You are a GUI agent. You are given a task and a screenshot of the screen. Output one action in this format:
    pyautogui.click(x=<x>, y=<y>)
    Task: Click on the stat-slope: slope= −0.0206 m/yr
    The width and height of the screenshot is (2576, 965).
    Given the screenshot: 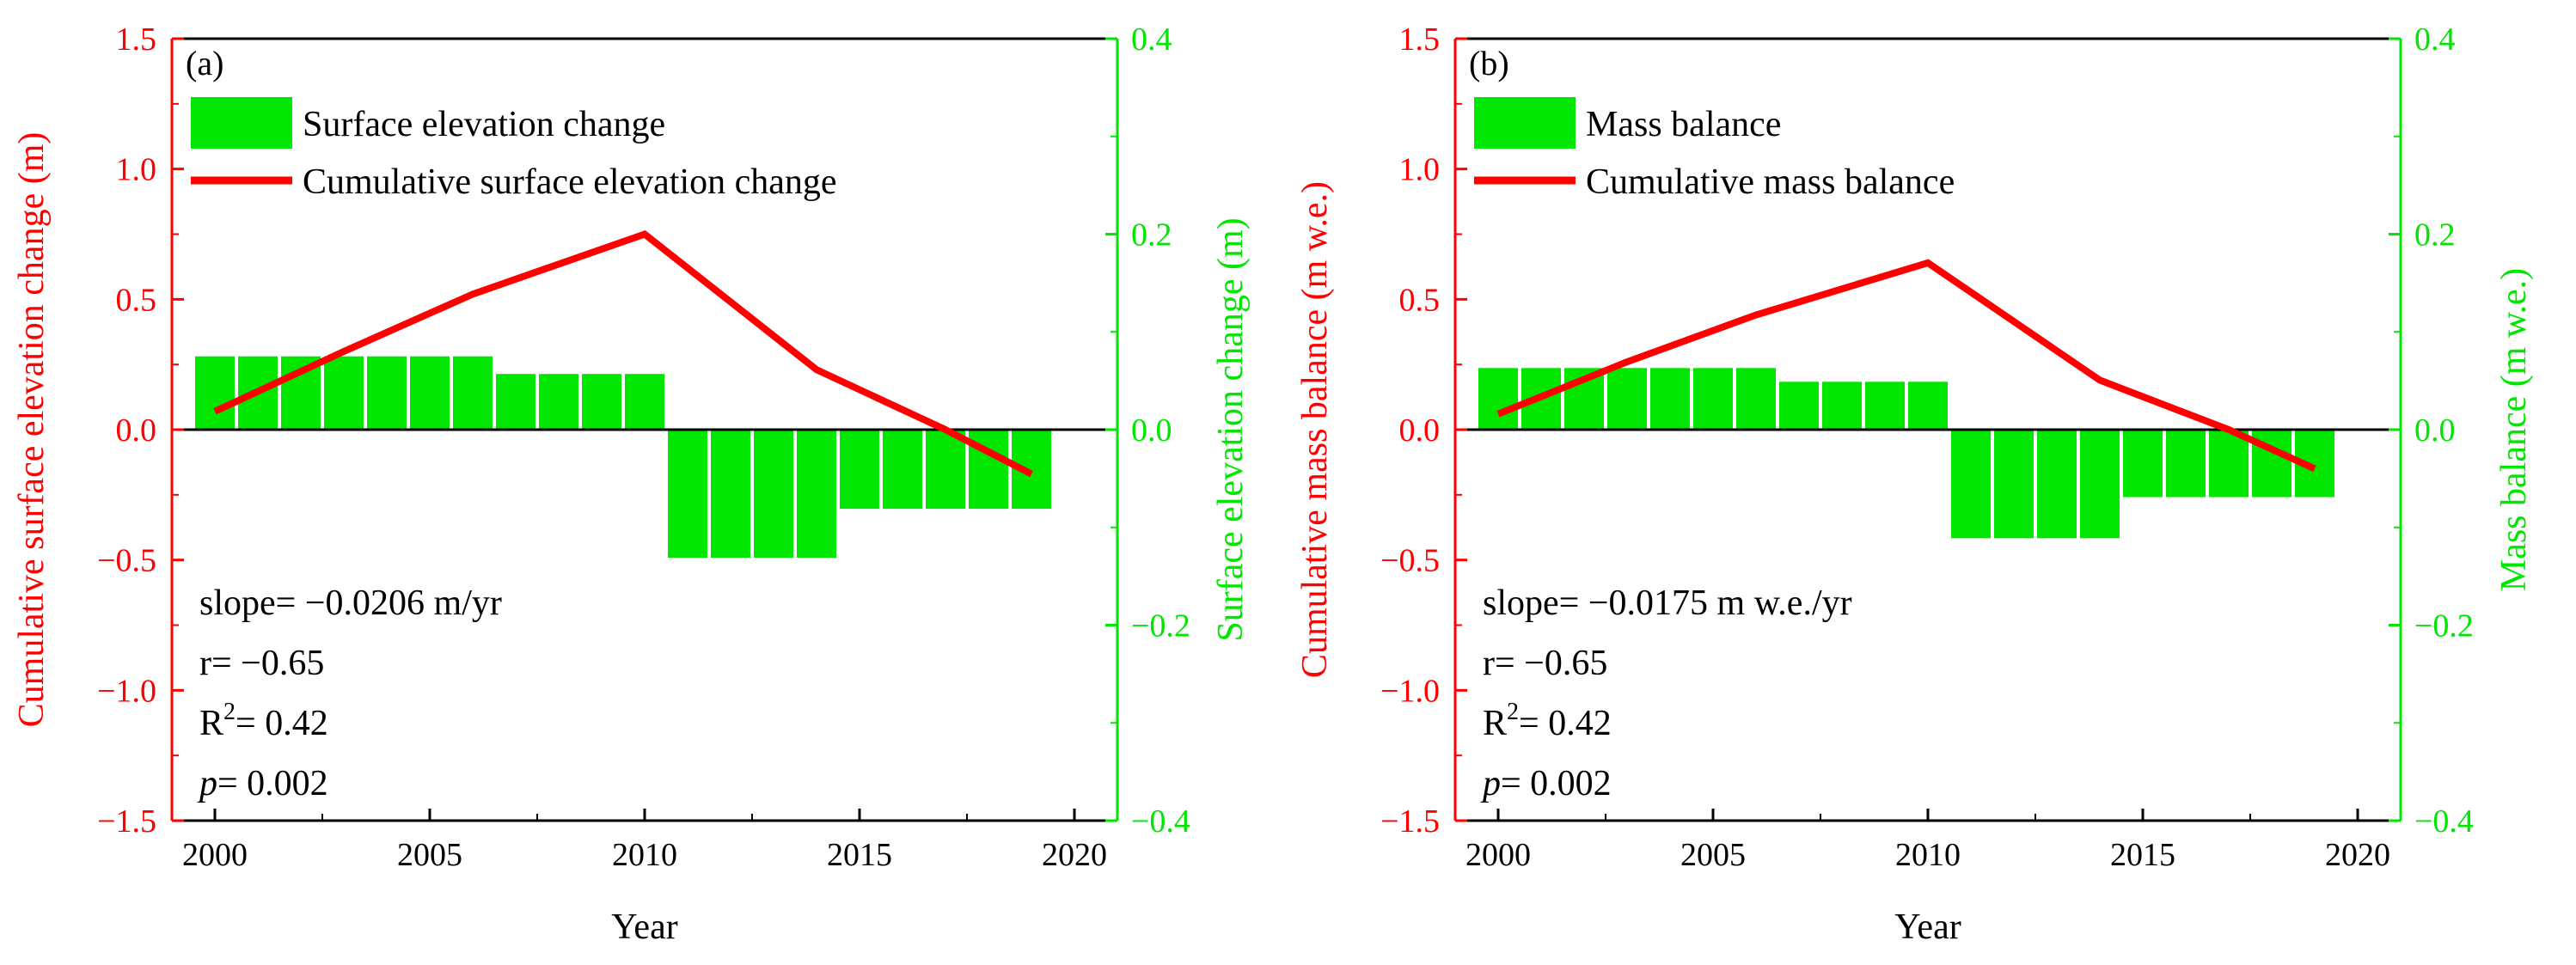 What is the action you would take?
    pyautogui.click(x=350, y=603)
    